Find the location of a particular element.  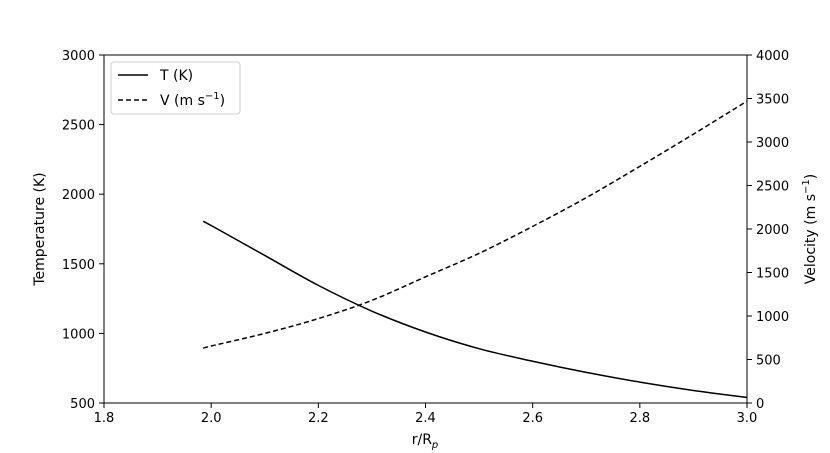

right-y-tick-label: 3000 is located at coordinates (772, 143).